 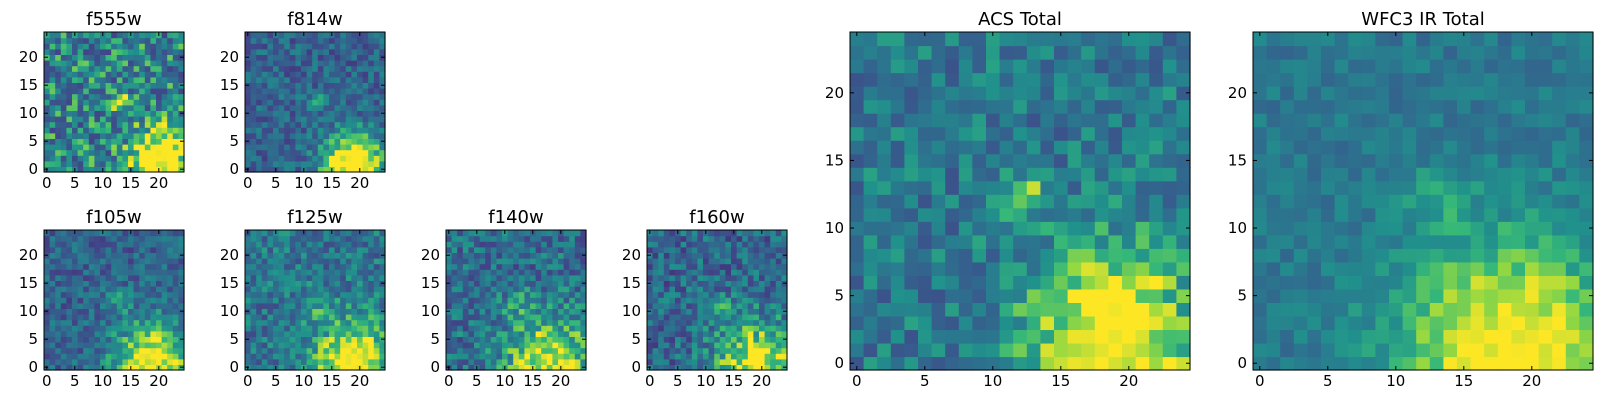 What do you see at coordinates (515, 217) in the screenshot?
I see `panel-title: f140w` at bounding box center [515, 217].